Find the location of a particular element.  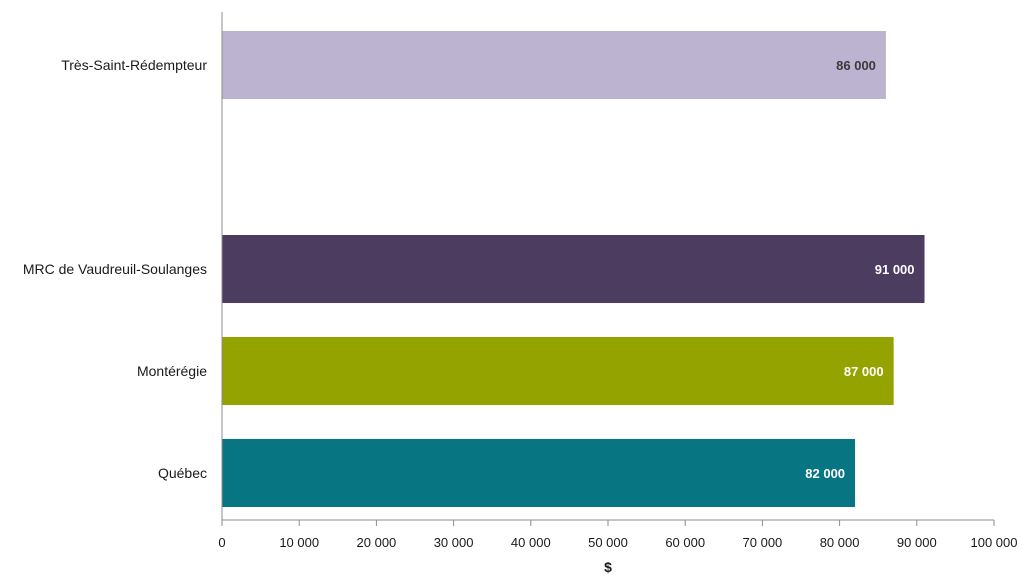

x-tick-label: 20 000 is located at coordinates (377, 542).